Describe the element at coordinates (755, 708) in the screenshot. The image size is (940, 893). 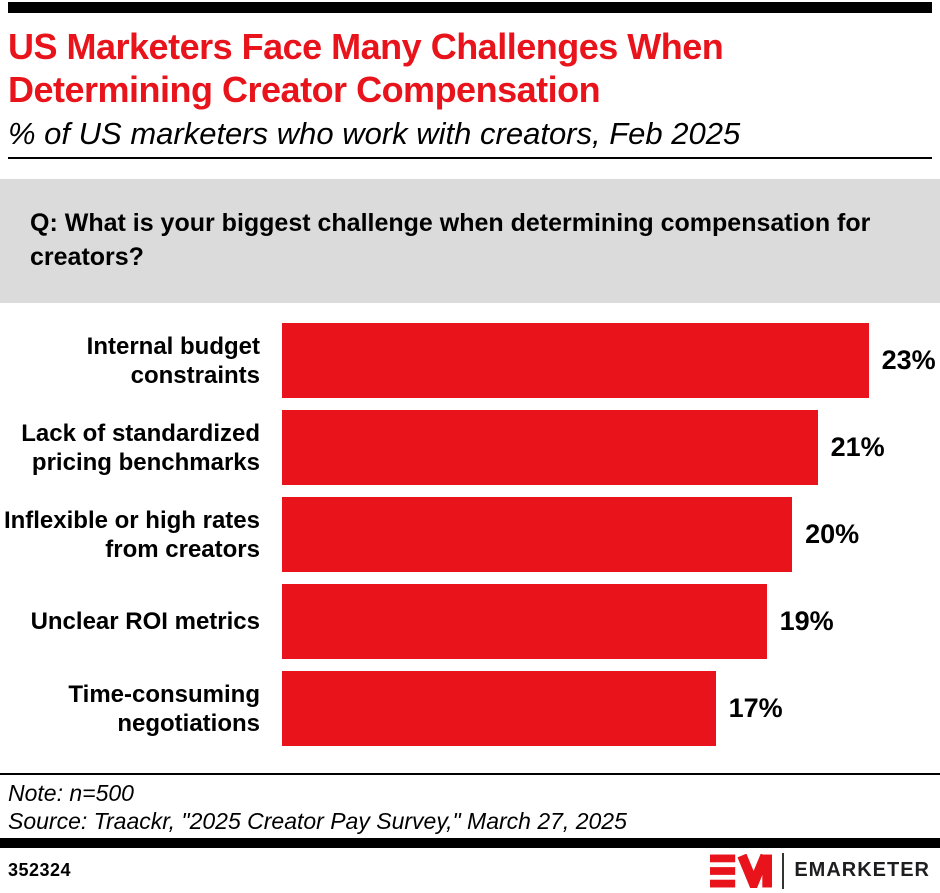
I see `bar-value-label: 17%` at that location.